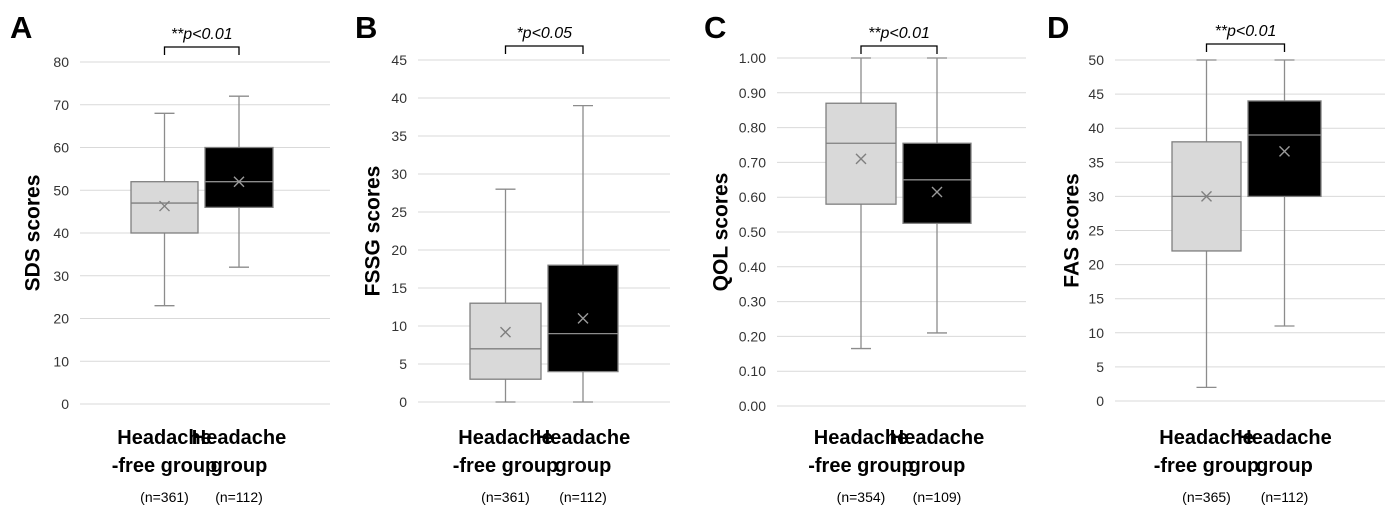 The height and width of the screenshot is (506, 1387). Describe the element at coordinates (61, 62) in the screenshot. I see `y-tick-label: 80` at that location.